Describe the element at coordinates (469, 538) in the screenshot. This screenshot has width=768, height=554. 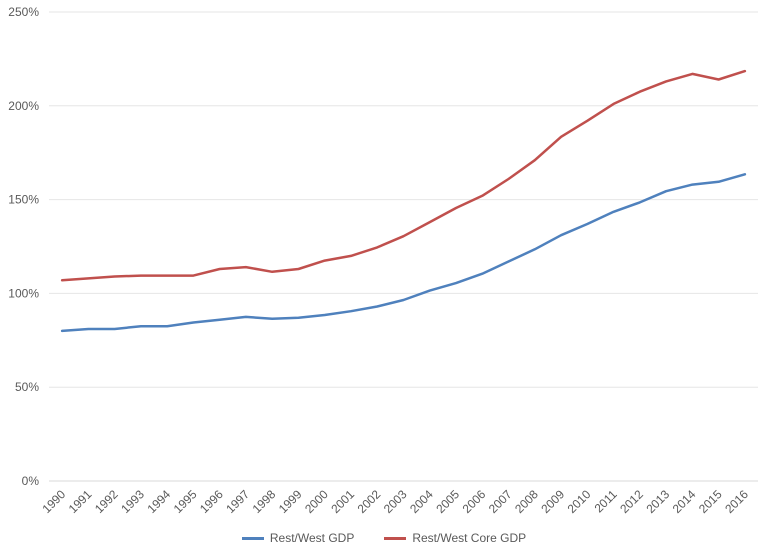
I see `legend-label: Rest/West Core GDP` at that location.